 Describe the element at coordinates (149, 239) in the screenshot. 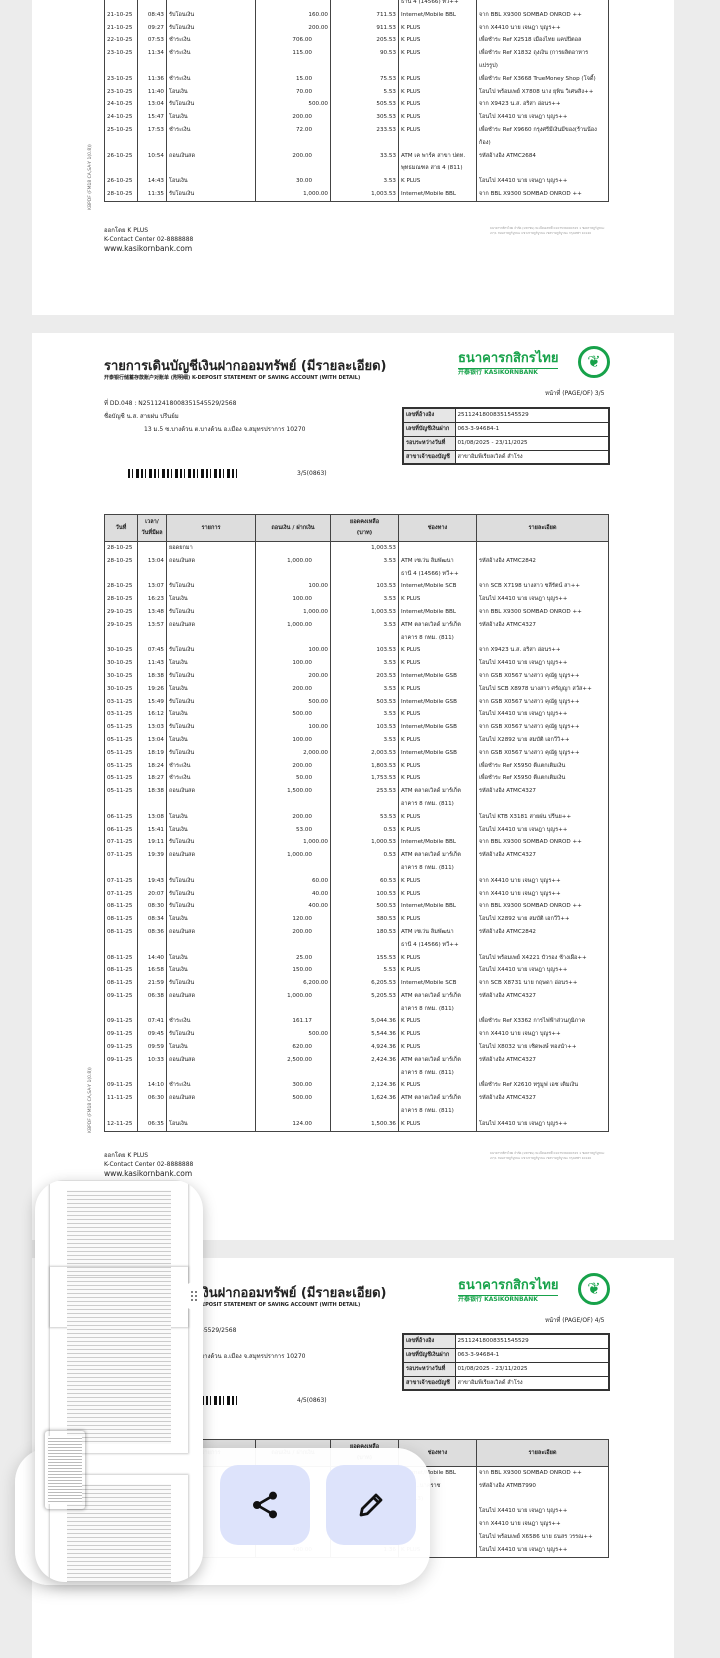

I see `contact-center: K-Contact Center 02-8888888` at that location.